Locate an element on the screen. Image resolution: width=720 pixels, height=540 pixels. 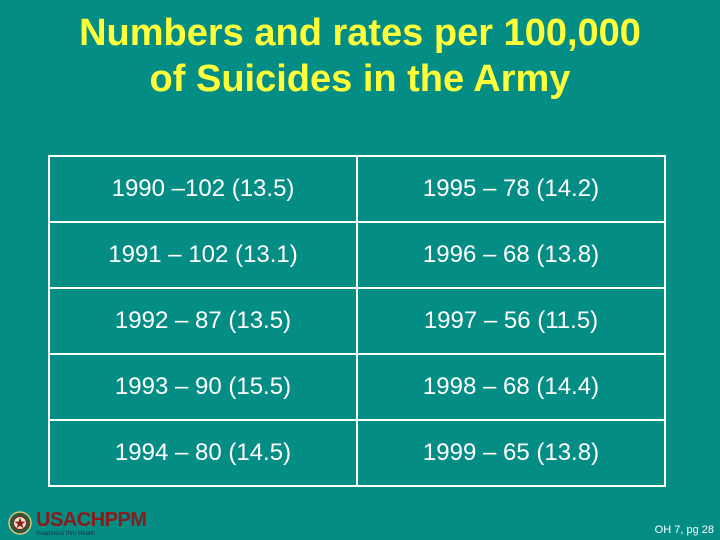
table-cell: 1992 – 87 (13.5) is located at coordinates (203, 321).